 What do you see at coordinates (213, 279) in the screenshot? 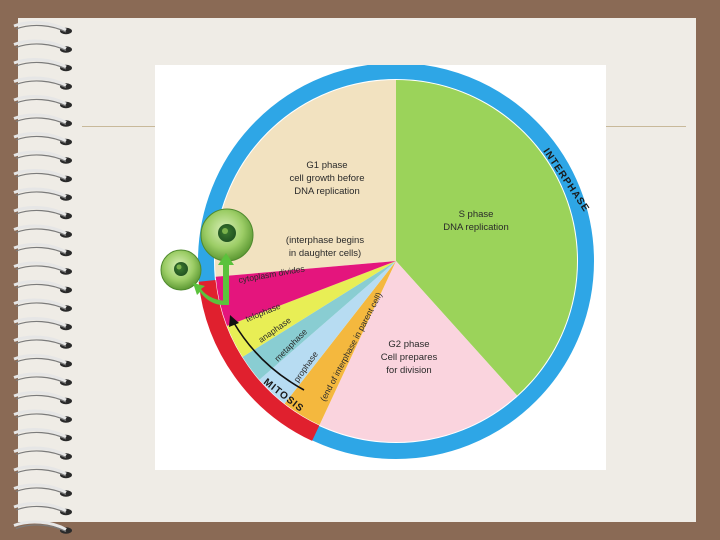
I see `division-arrow-icon` at bounding box center [213, 279].